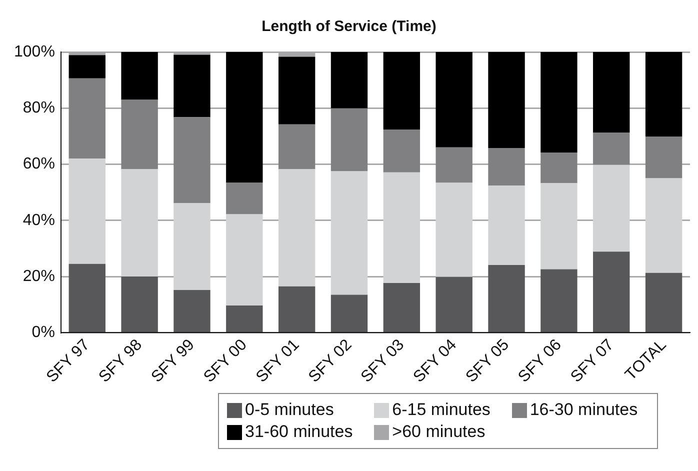 Image resolution: width=698 pixels, height=471 pixels. I want to click on legend-label: 0-5 minutes, so click(289, 410).